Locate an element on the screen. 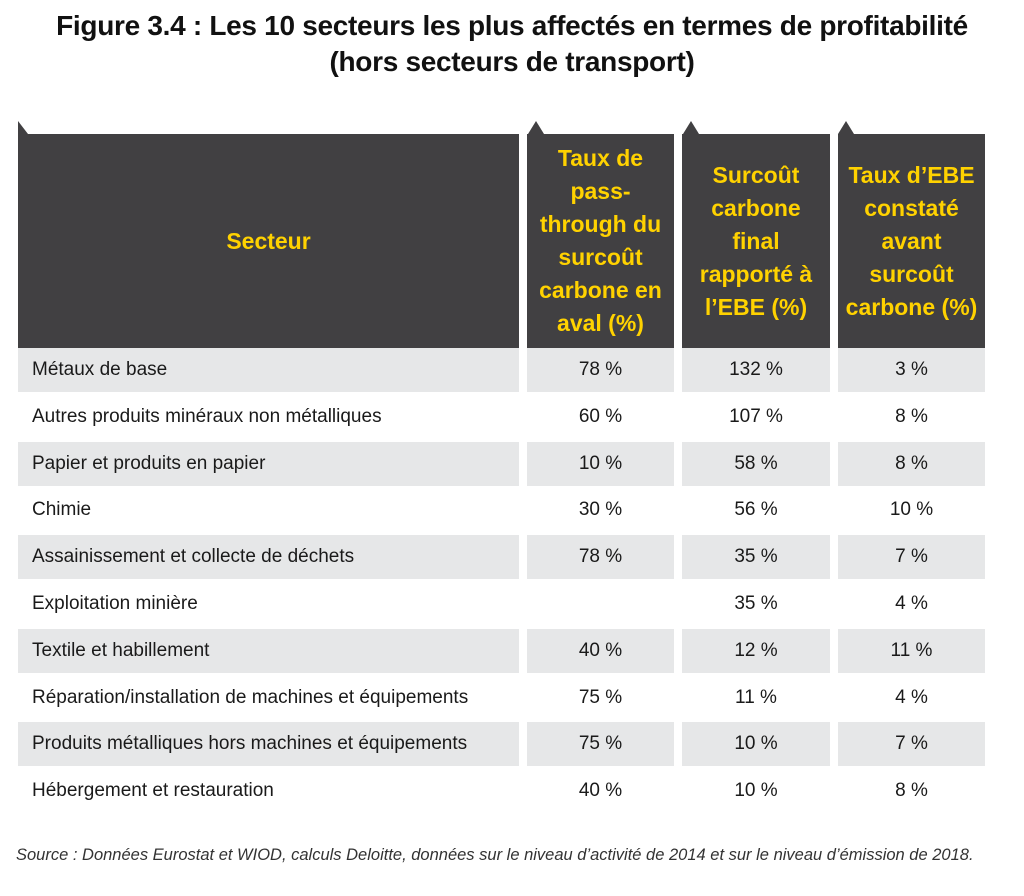  cell-sector: Chimie is located at coordinates (268, 510).